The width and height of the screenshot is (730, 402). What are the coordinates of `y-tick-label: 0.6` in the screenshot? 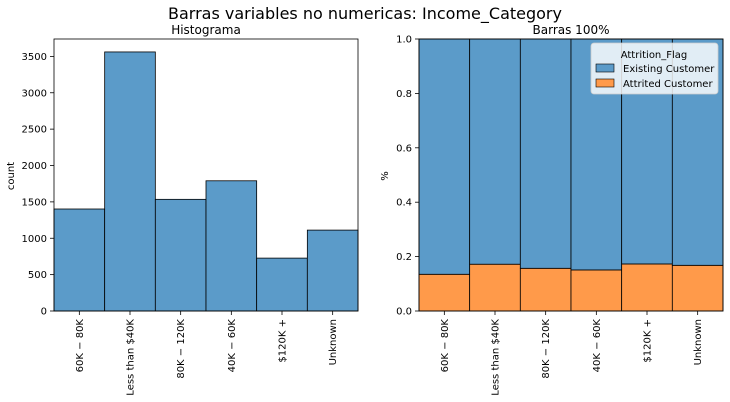 It's located at (404, 148).